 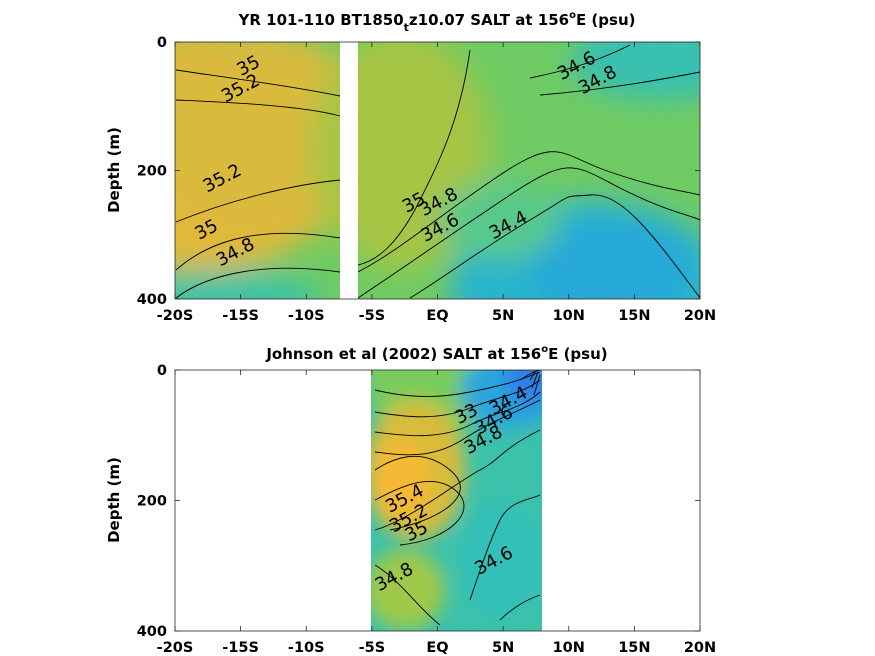 What do you see at coordinates (306, 316) in the screenshot?
I see `top-x-tick-label: -10S` at bounding box center [306, 316].